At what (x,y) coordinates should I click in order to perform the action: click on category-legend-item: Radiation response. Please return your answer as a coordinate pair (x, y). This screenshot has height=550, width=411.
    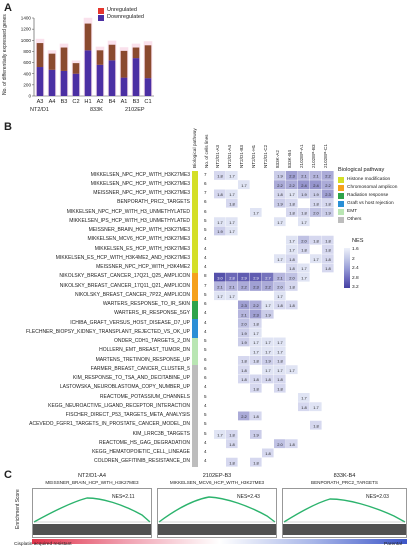
    Looking at the image, I should click on (374, 196).